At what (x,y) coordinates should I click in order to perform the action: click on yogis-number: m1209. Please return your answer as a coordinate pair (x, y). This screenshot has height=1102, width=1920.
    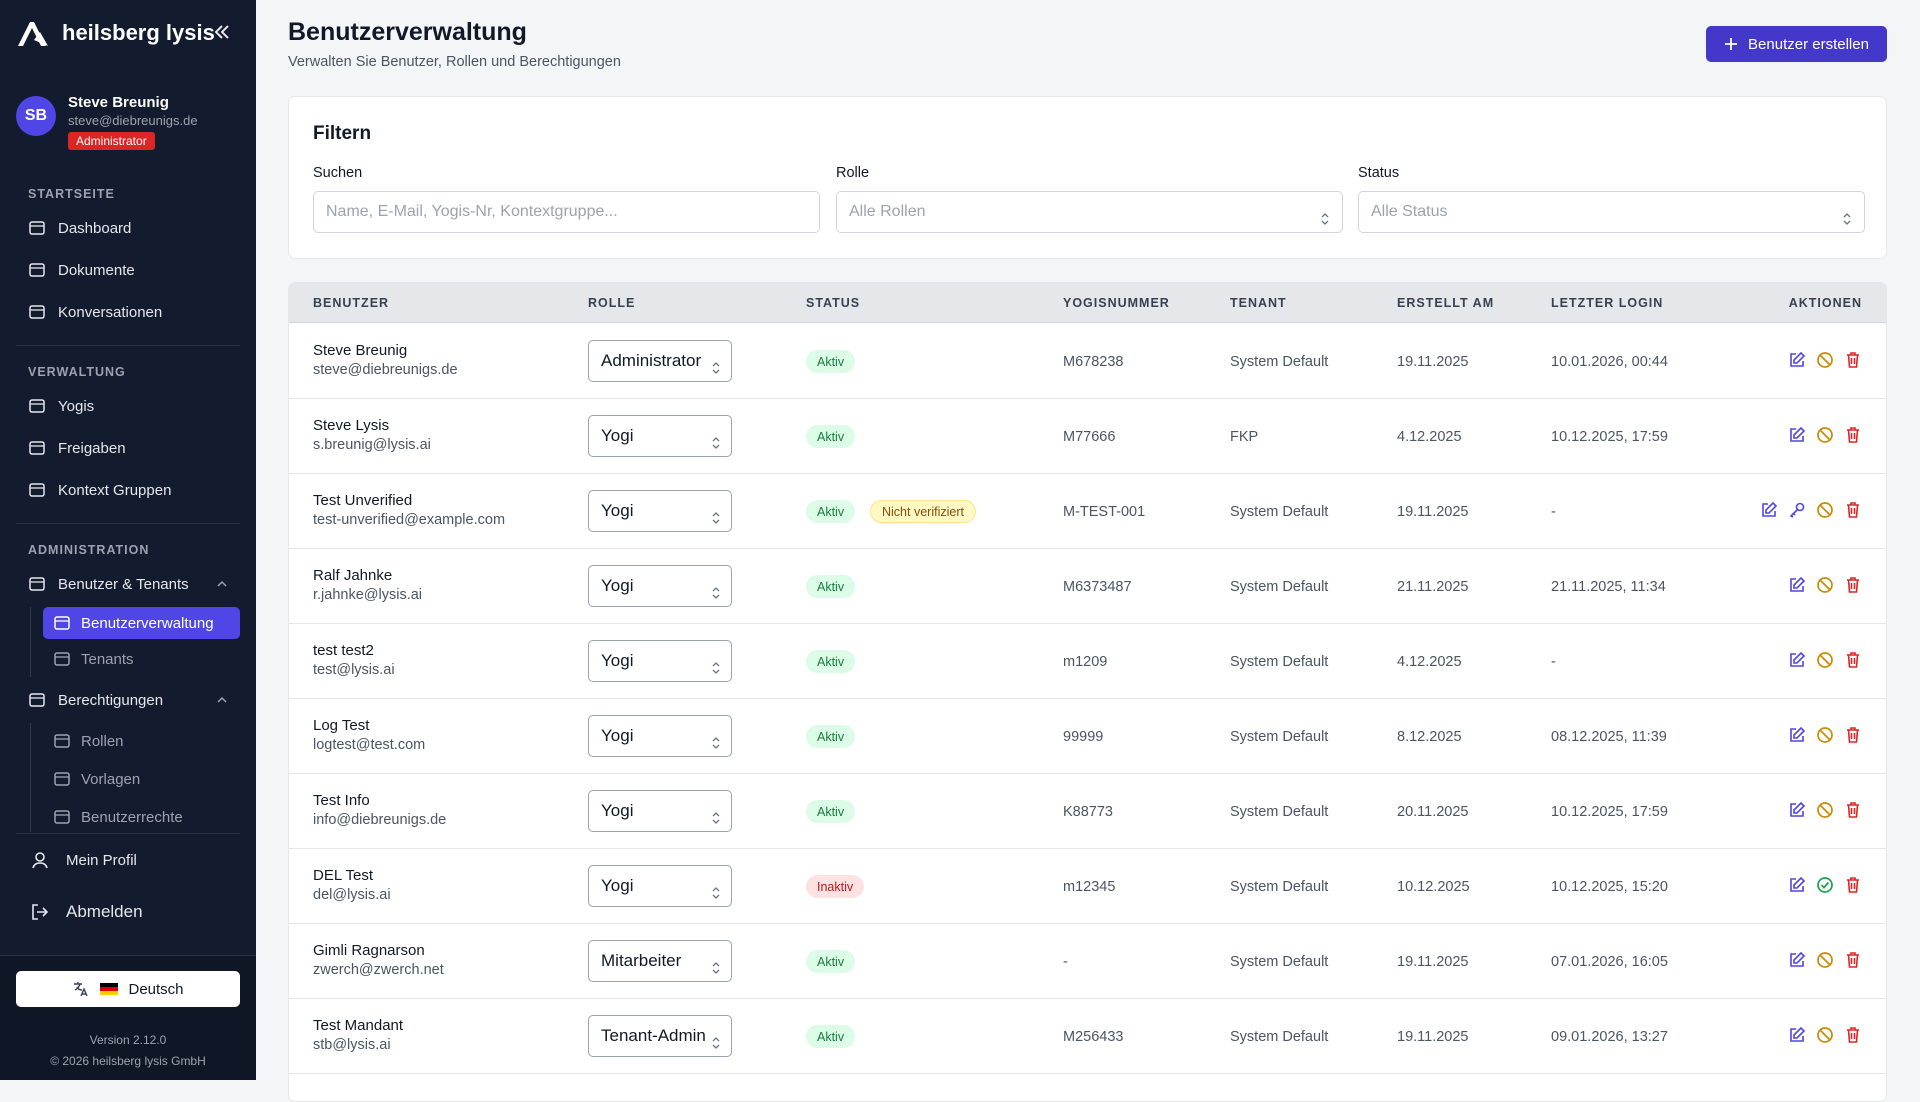
    Looking at the image, I should click on (1085, 662).